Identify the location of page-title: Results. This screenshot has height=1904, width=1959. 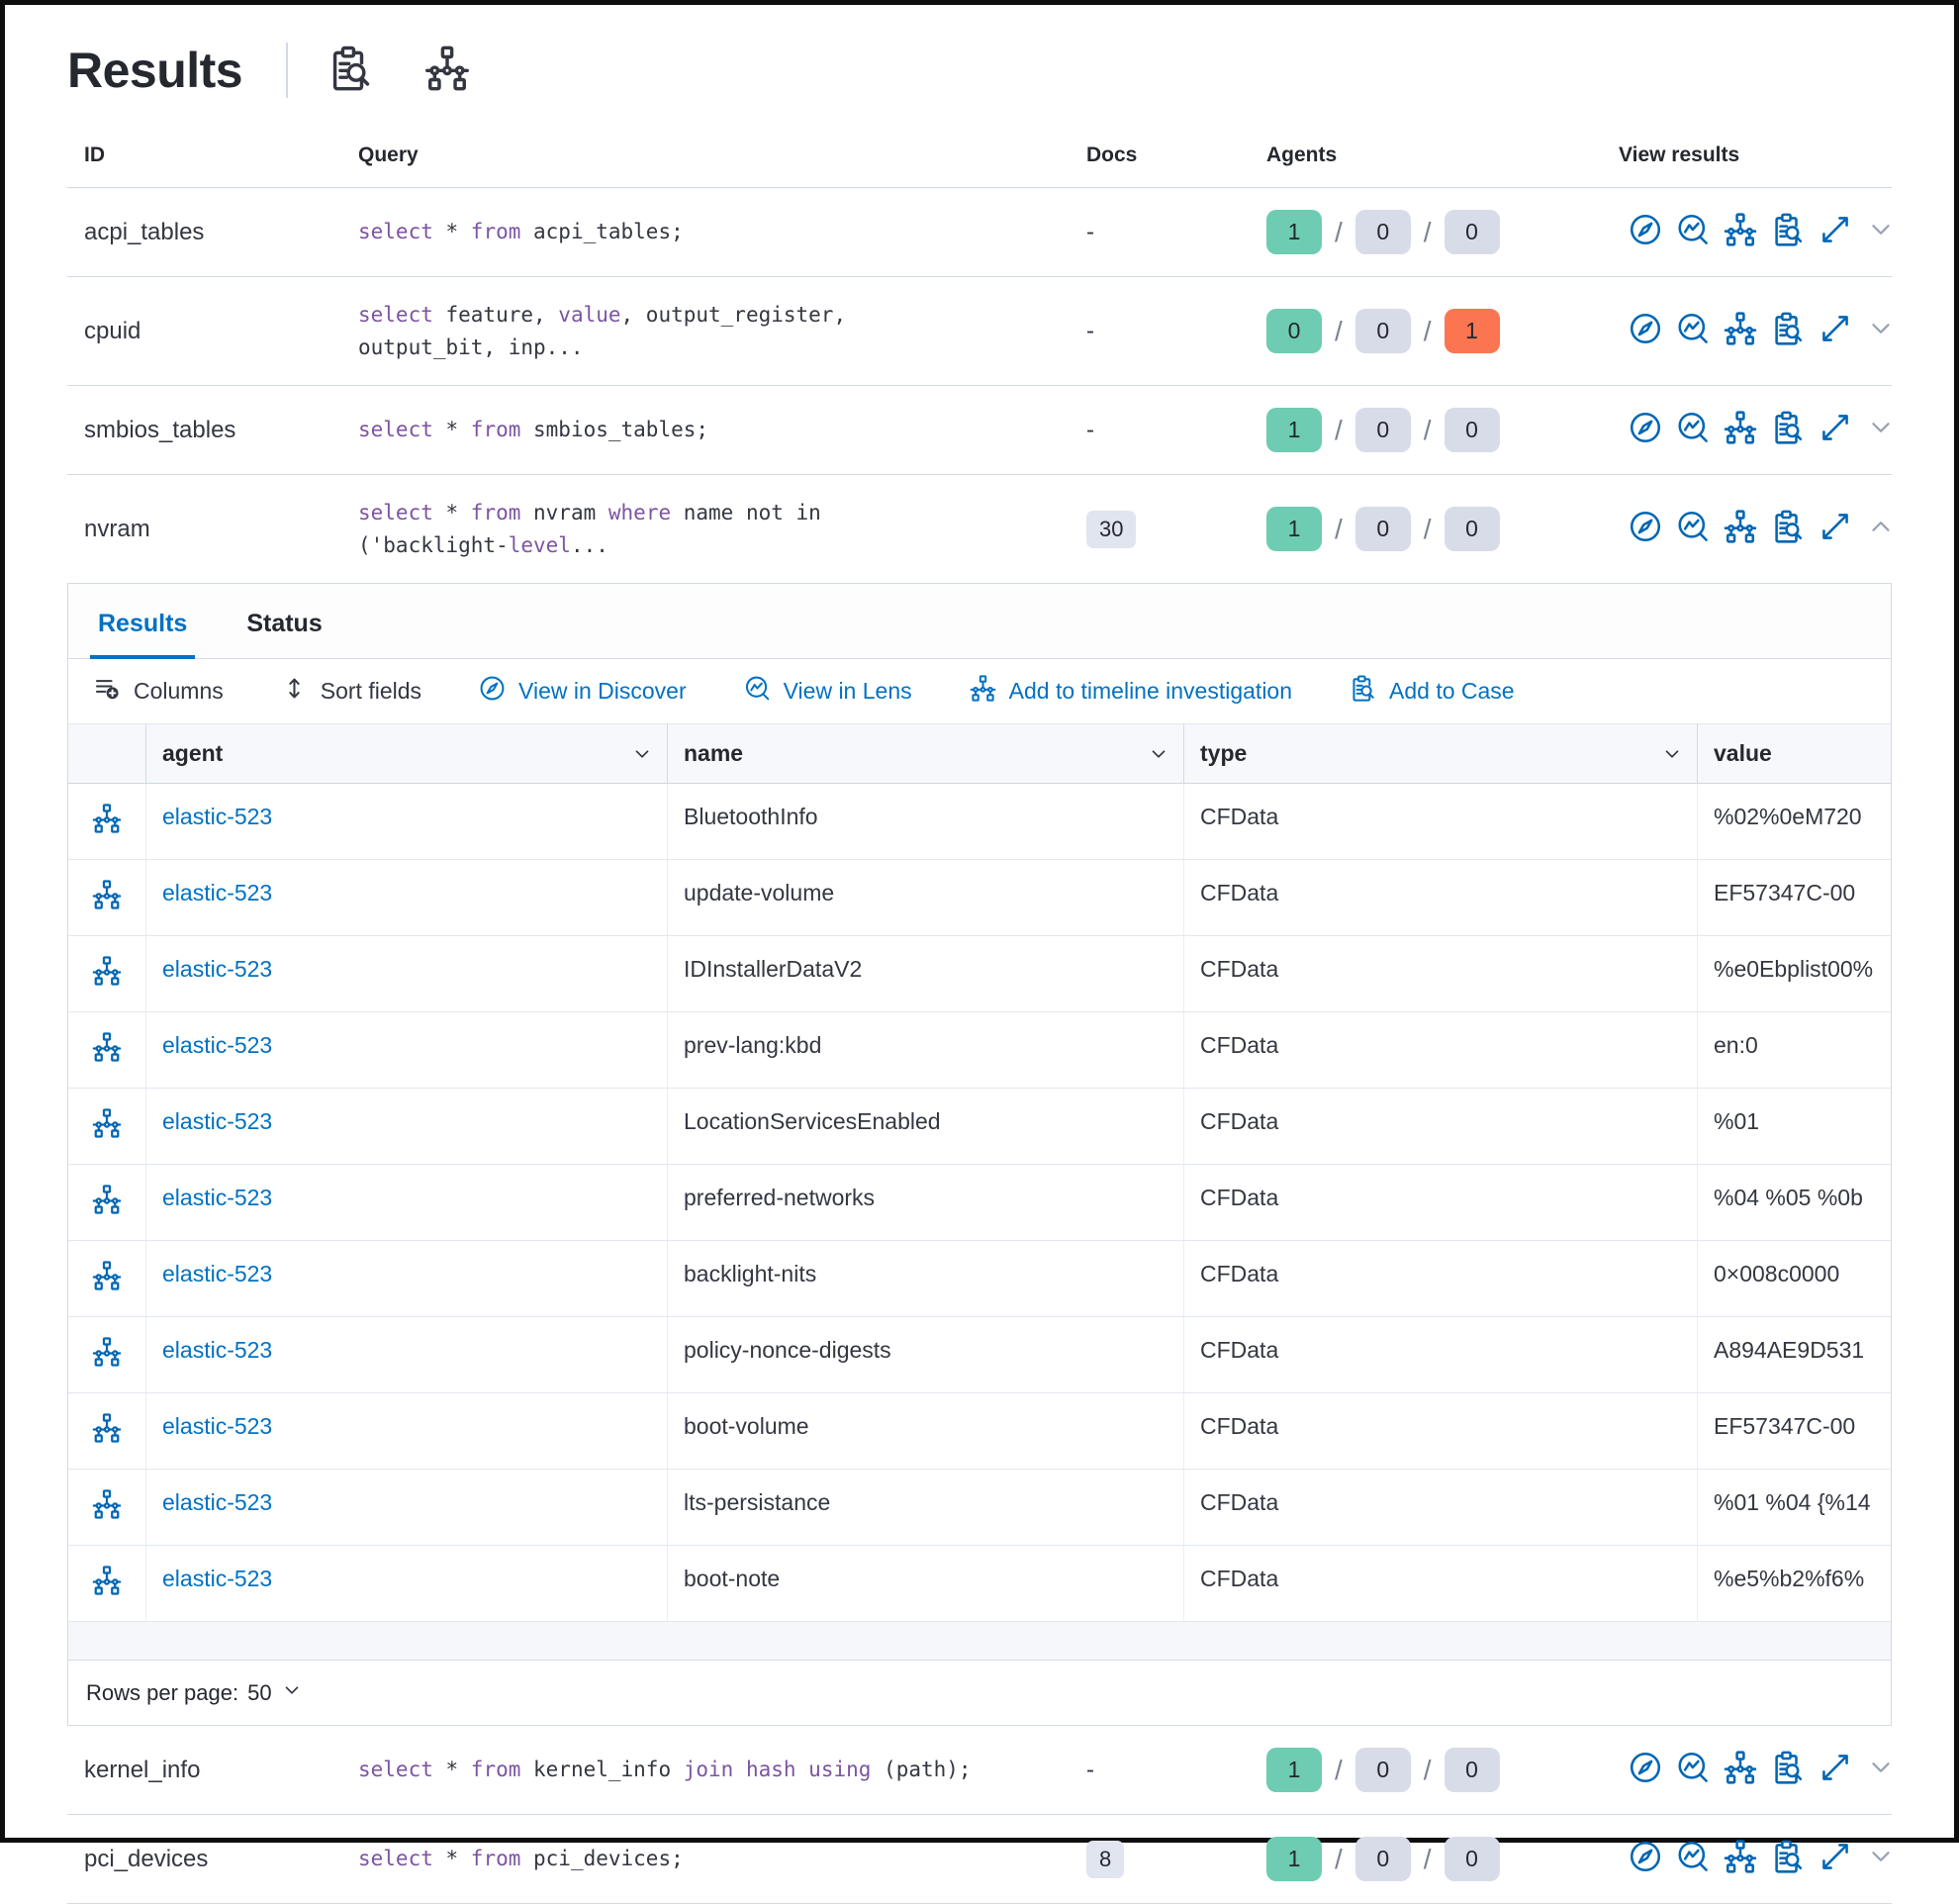
(155, 70).